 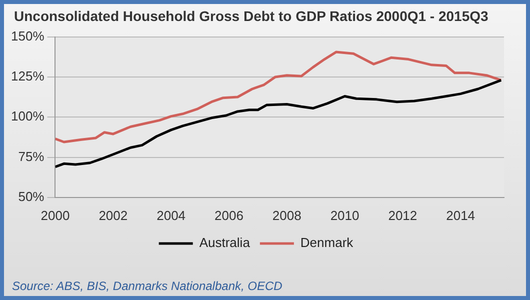 I want to click on x-tick-label: 2010, so click(x=345, y=215).